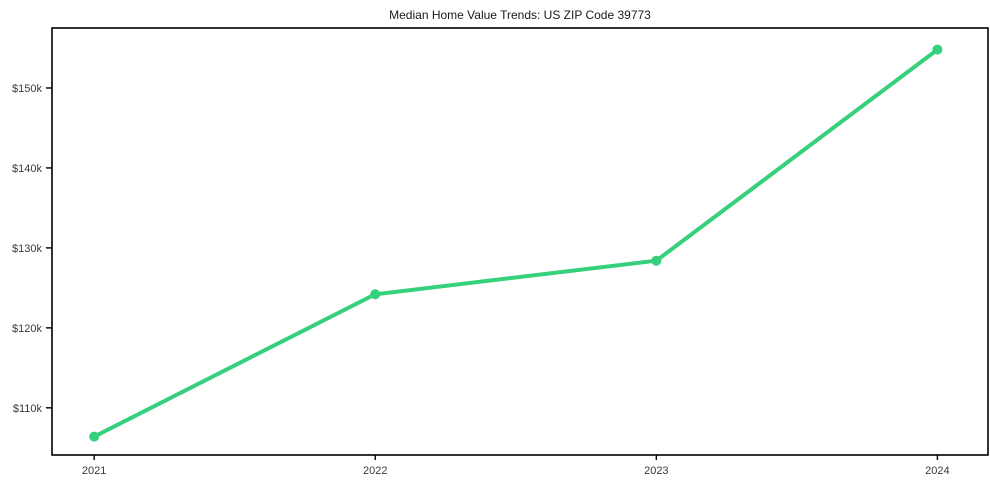 This screenshot has width=990, height=490. Describe the element at coordinates (27, 329) in the screenshot. I see `y-tick-label: $120k` at that location.